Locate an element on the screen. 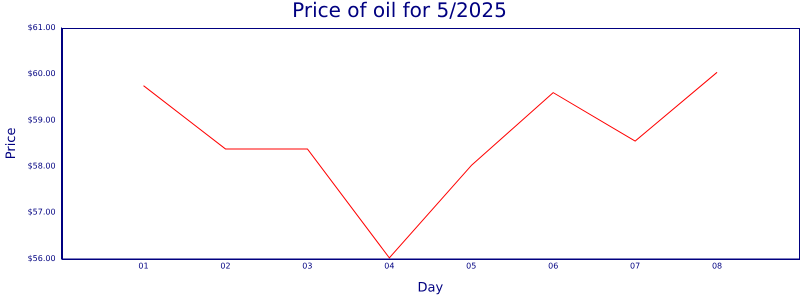 This screenshot has height=300, width=800. y-tick-label: $58.00 is located at coordinates (42, 166).